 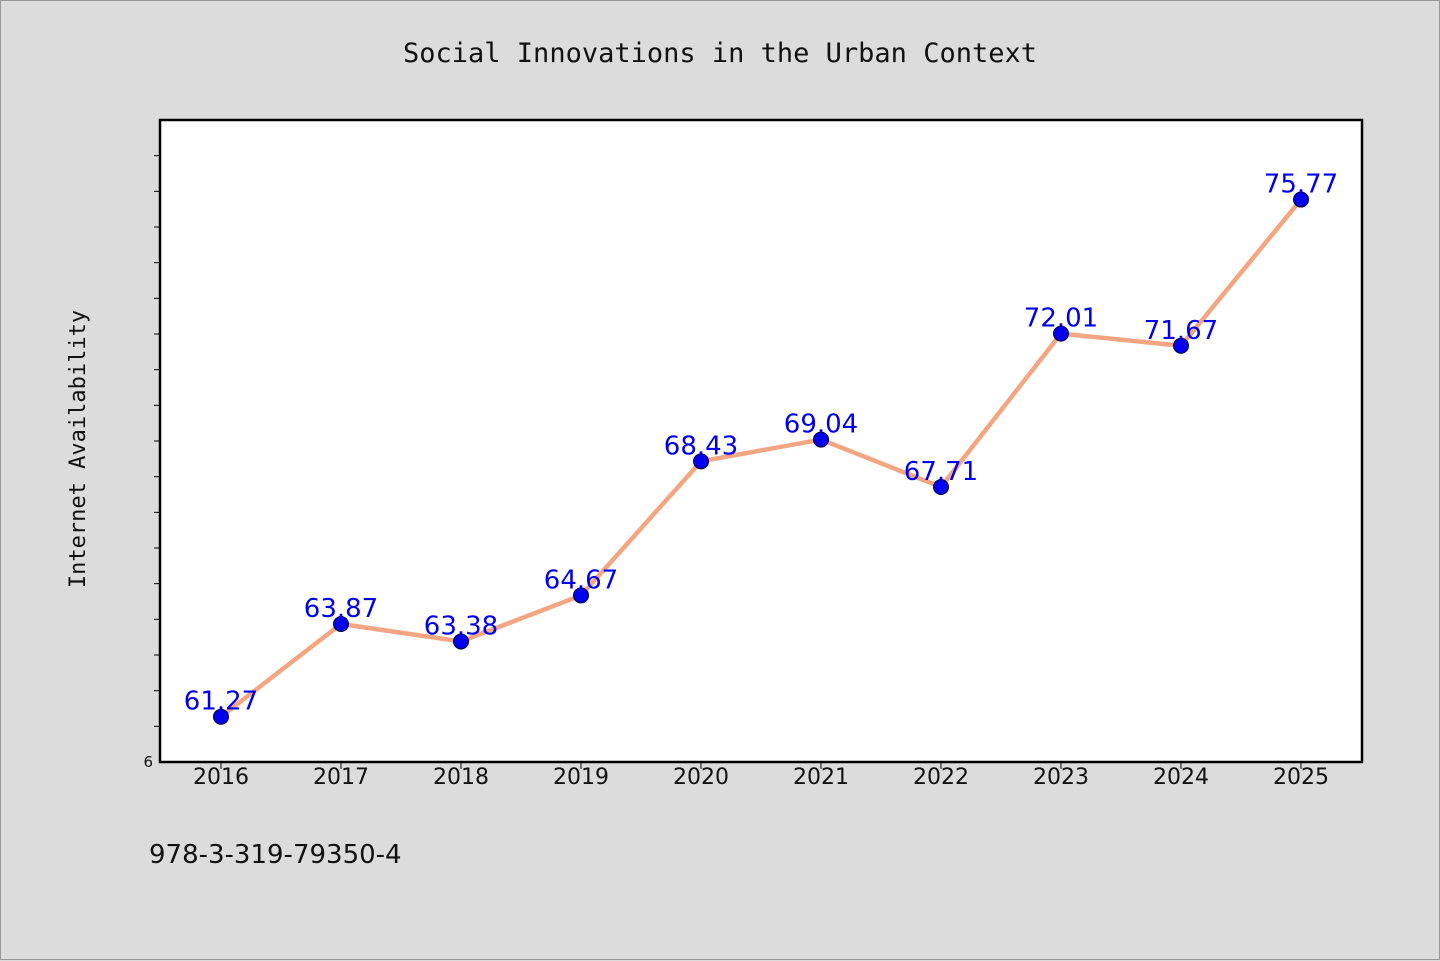 What do you see at coordinates (821, 777) in the screenshot?
I see `x-tick-label: 2021` at bounding box center [821, 777].